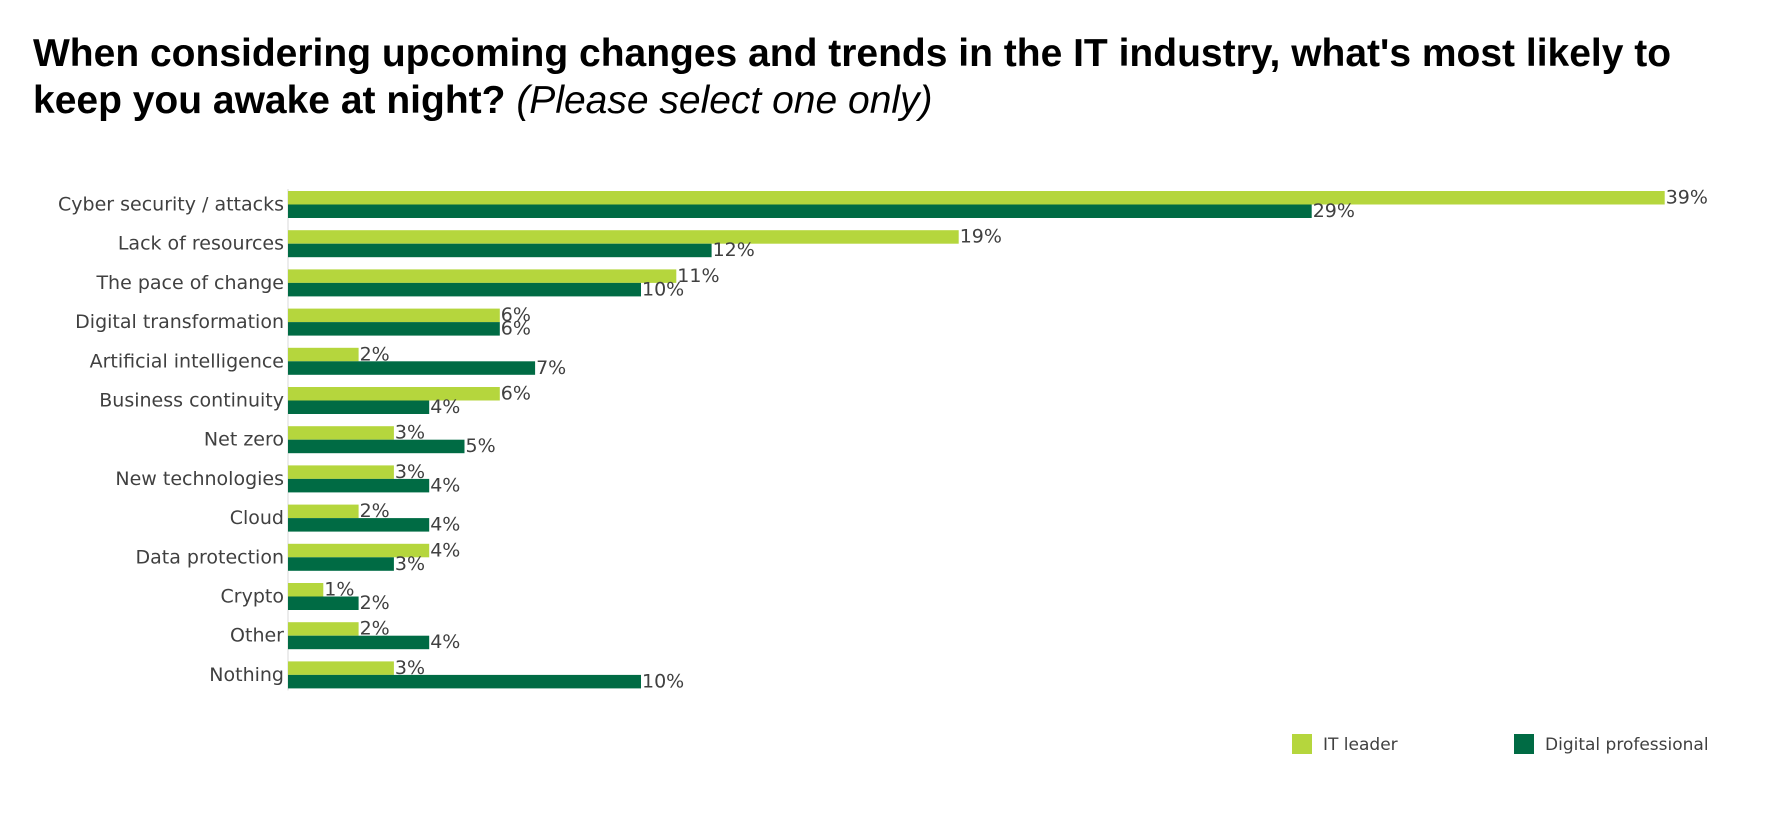 The height and width of the screenshot is (817, 1768). What do you see at coordinates (516, 329) in the screenshot?
I see `value-label-digital-professional-digital-transformation: 6%` at bounding box center [516, 329].